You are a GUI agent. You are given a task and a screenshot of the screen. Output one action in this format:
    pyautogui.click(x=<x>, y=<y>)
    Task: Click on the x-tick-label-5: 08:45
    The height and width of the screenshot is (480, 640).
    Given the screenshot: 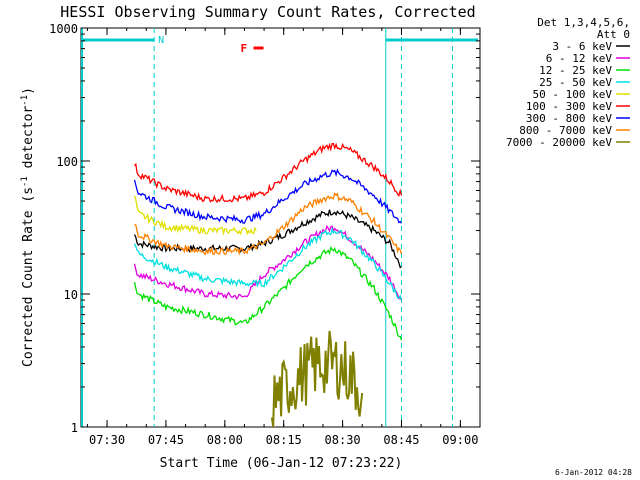 What is the action you would take?
    pyautogui.click(x=401, y=440)
    